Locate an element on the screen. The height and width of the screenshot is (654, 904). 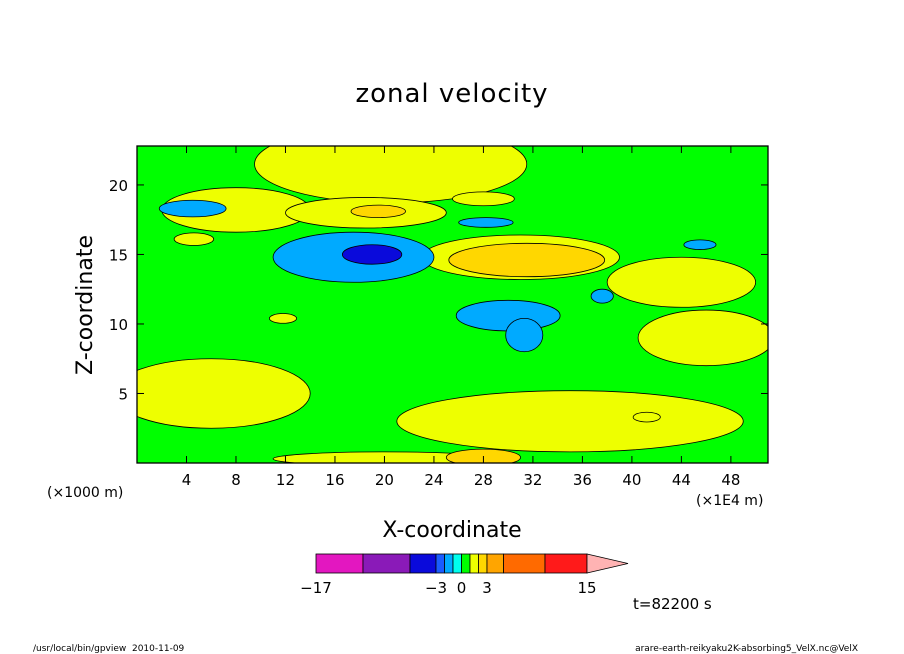
colorbar is located at coordinates (472, 563).